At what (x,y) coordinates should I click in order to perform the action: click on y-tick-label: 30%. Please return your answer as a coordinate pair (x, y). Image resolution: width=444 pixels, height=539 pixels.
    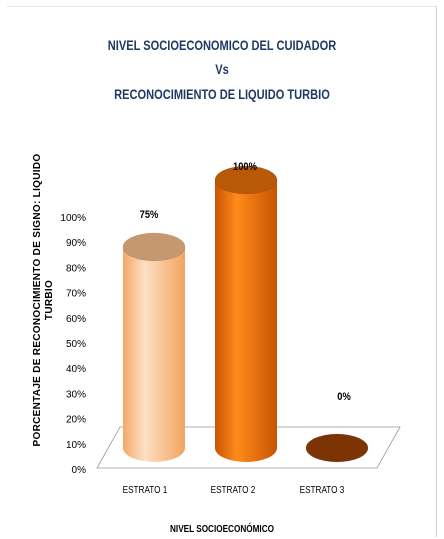
    Looking at the image, I should click on (76, 394).